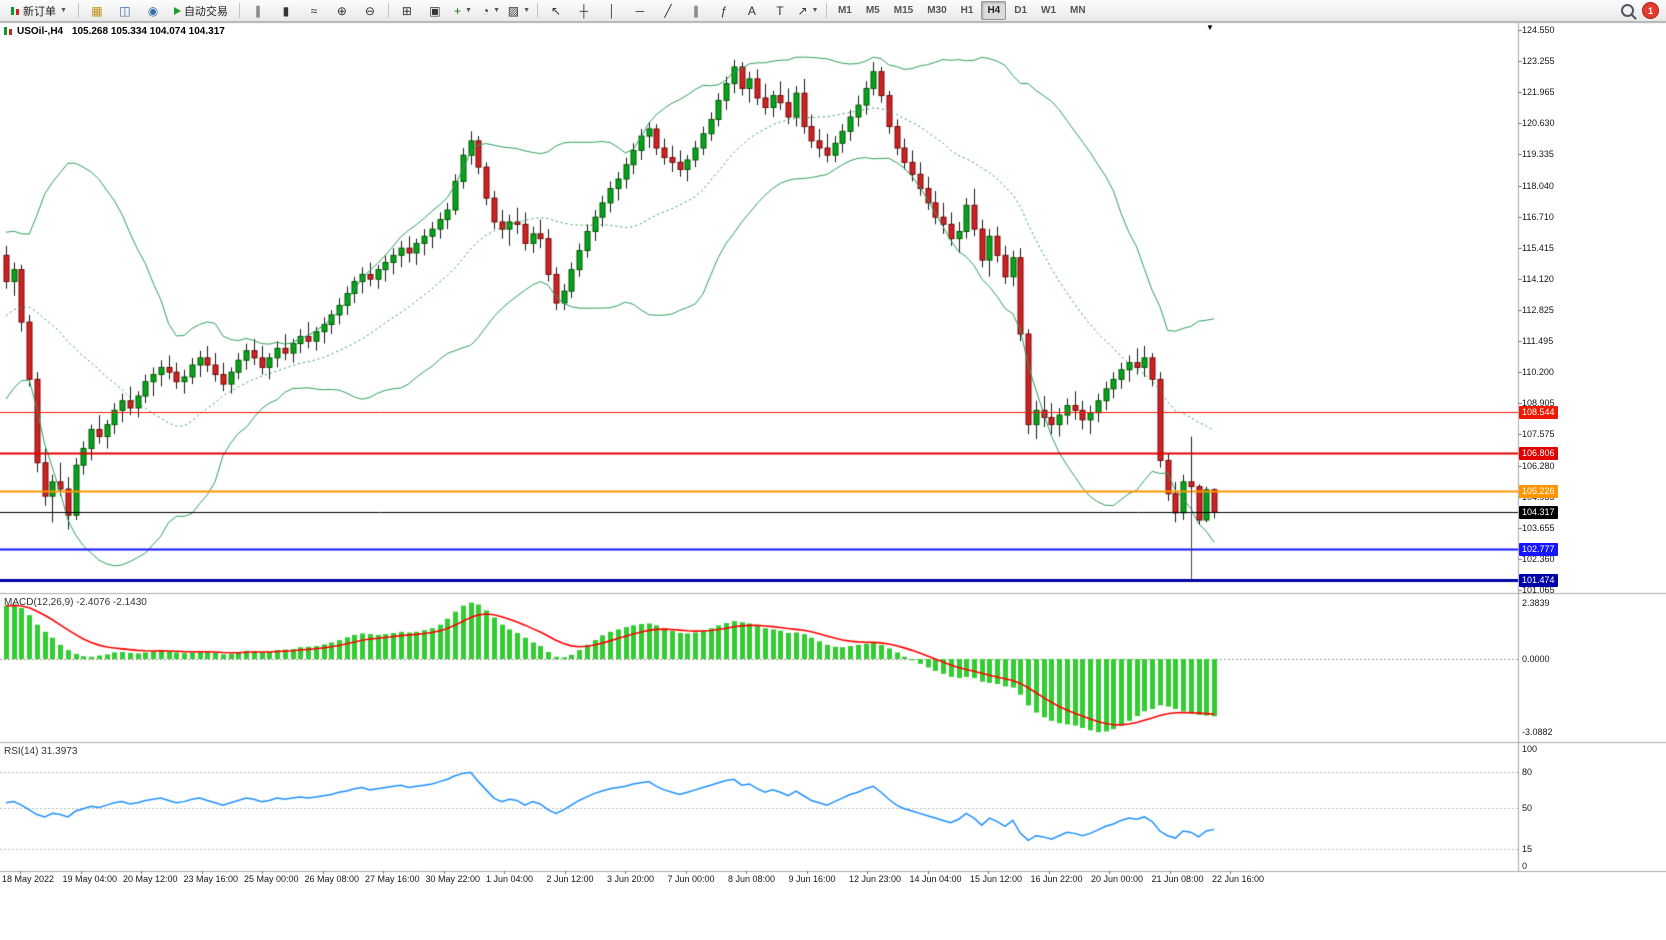  I want to click on bar-chart-icon: ∥, so click(257, 10).